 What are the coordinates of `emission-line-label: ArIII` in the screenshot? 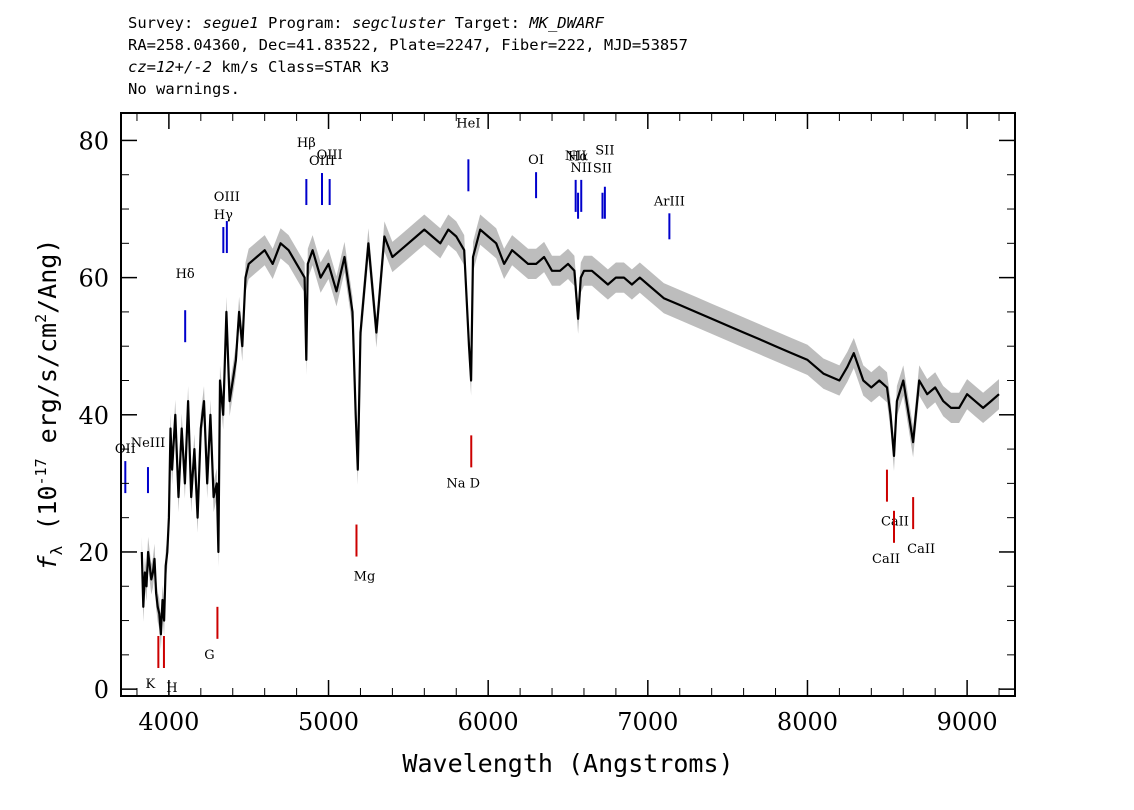 It's located at (669, 201).